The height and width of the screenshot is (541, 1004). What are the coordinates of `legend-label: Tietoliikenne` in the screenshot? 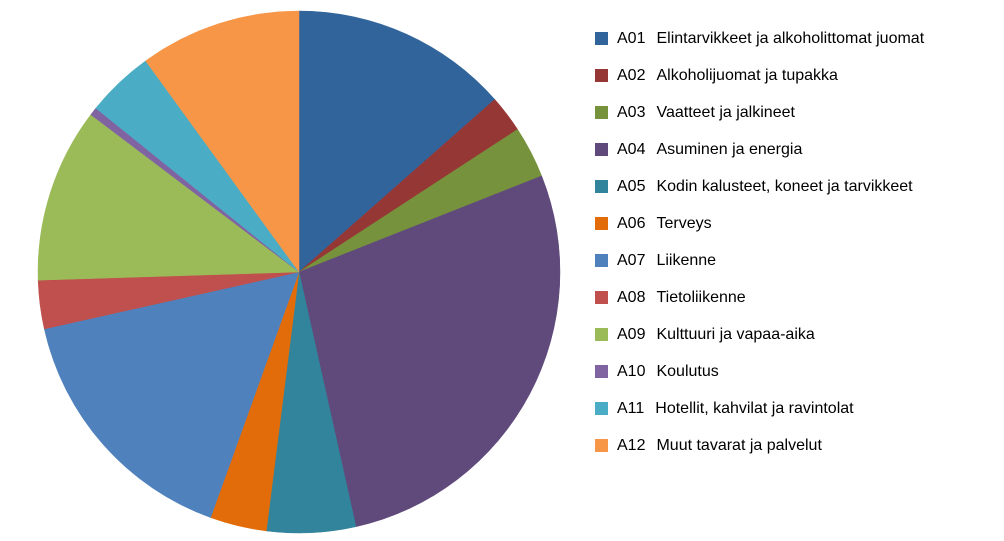 It's located at (701, 297).